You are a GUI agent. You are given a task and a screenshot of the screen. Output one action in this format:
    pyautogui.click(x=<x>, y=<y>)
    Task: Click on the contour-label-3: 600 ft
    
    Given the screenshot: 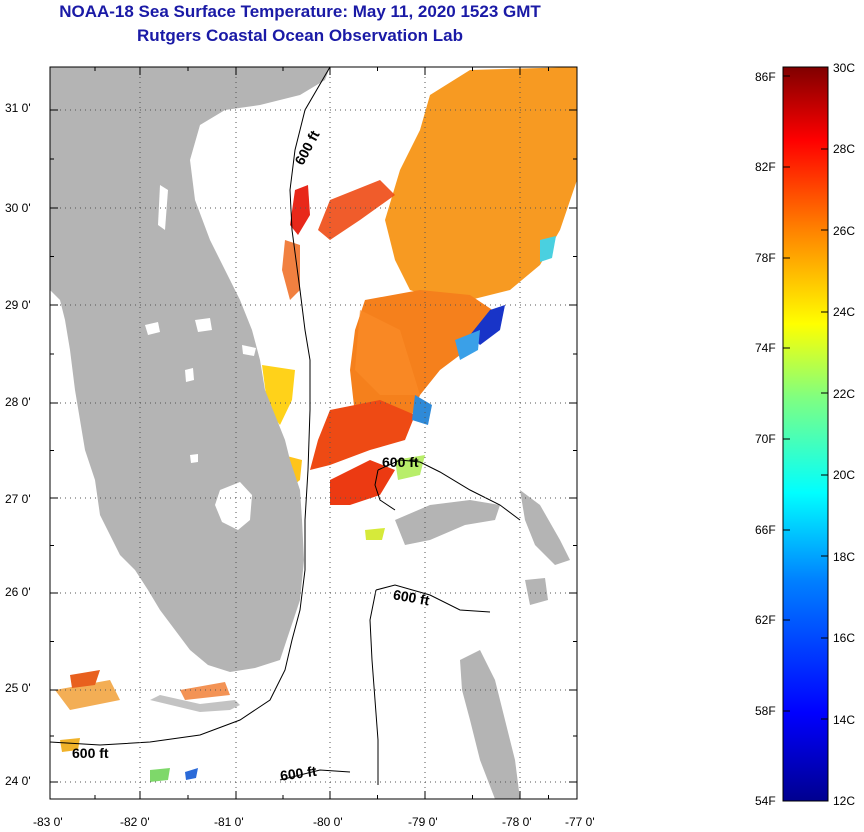 What is the action you would take?
    pyautogui.click(x=411, y=597)
    